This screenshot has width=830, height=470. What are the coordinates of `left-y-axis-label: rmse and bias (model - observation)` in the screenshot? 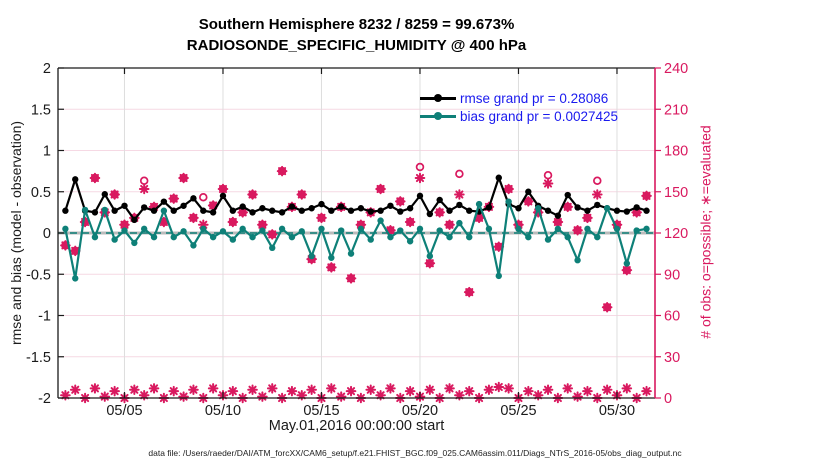 It's located at (16, 233).